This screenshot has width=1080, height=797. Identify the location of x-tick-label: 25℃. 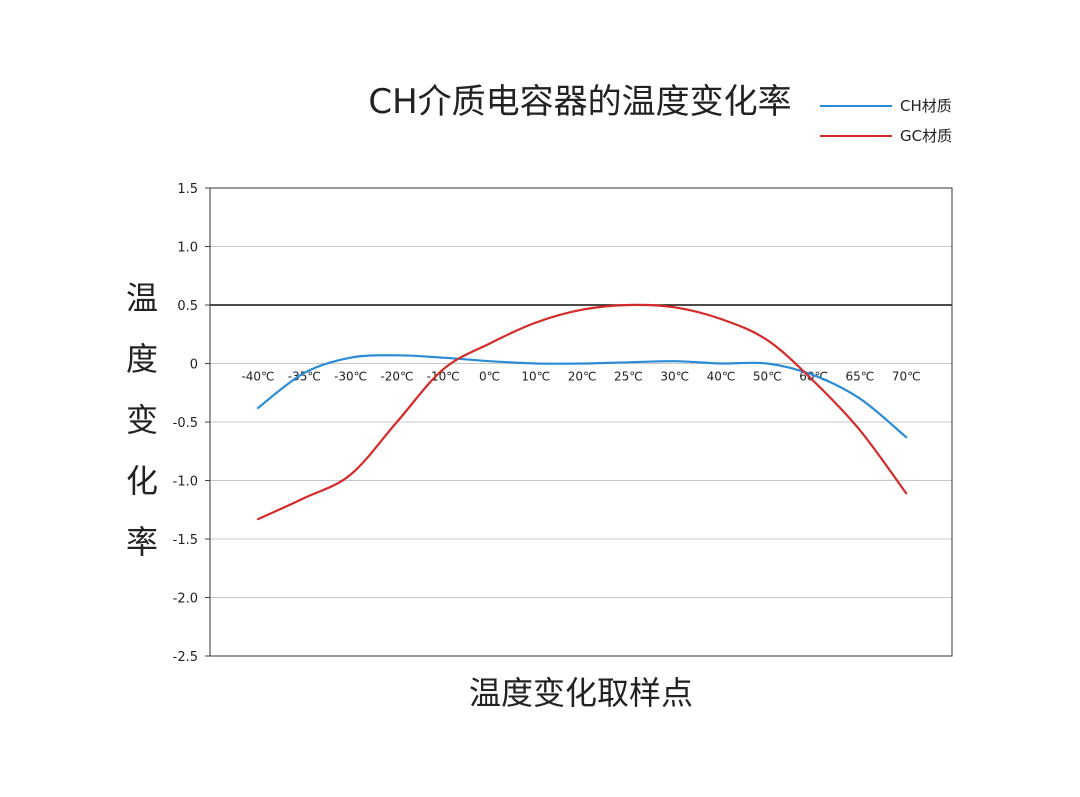
(628, 377).